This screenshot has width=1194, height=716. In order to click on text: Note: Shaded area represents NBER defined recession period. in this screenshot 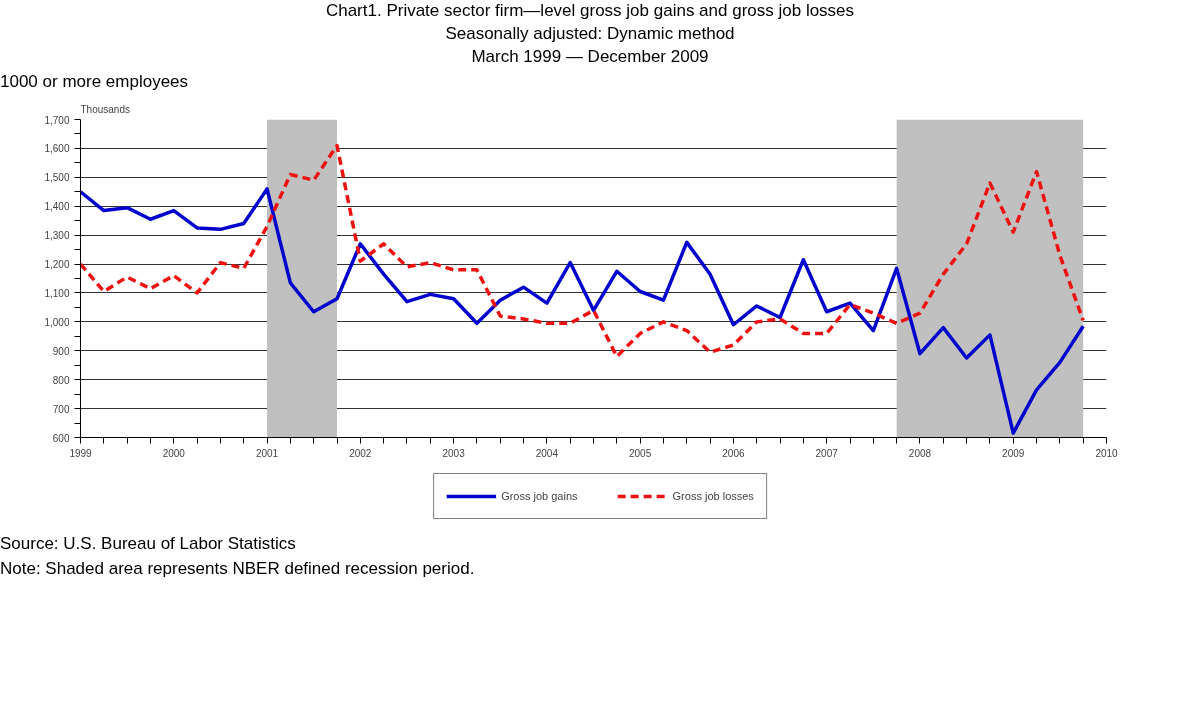, I will do `click(237, 568)`.